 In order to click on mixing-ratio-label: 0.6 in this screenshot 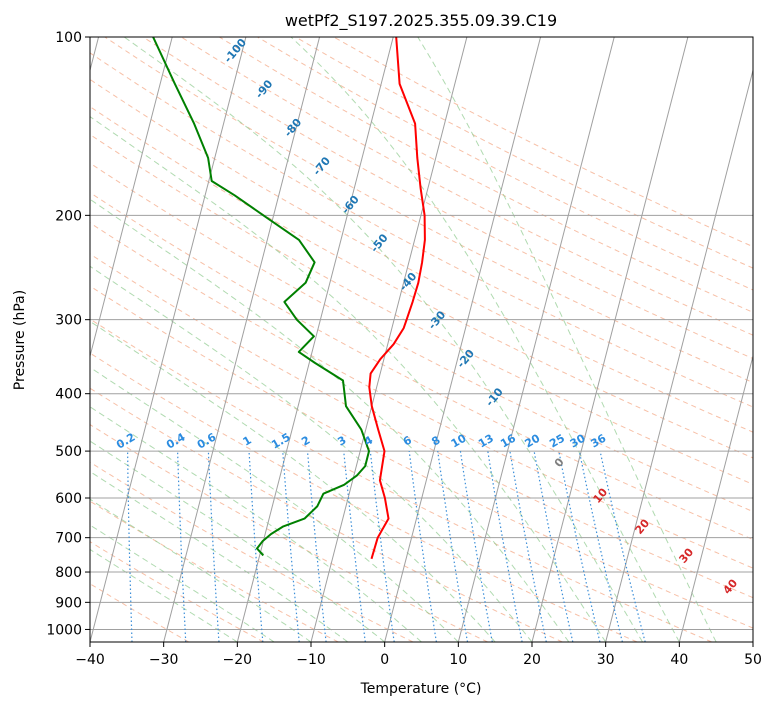, I will do `click(207, 440)`.